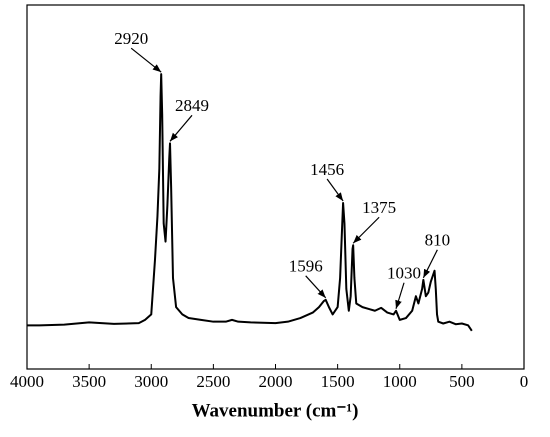 This screenshot has height=437, width=550. What do you see at coordinates (438, 240) in the screenshot?
I see `annotation-label: 810` at bounding box center [438, 240].